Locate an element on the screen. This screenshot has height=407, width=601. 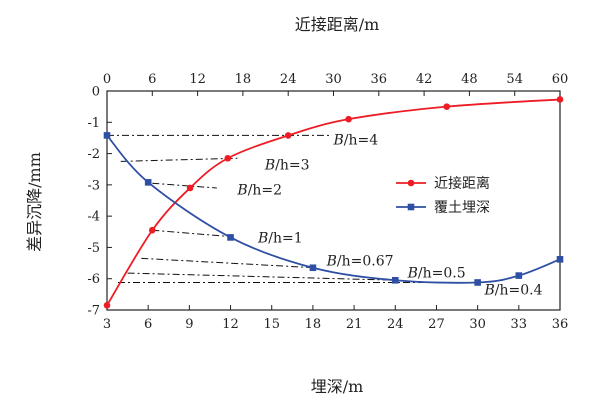
top-tick-label: 48 is located at coordinates (469, 79).